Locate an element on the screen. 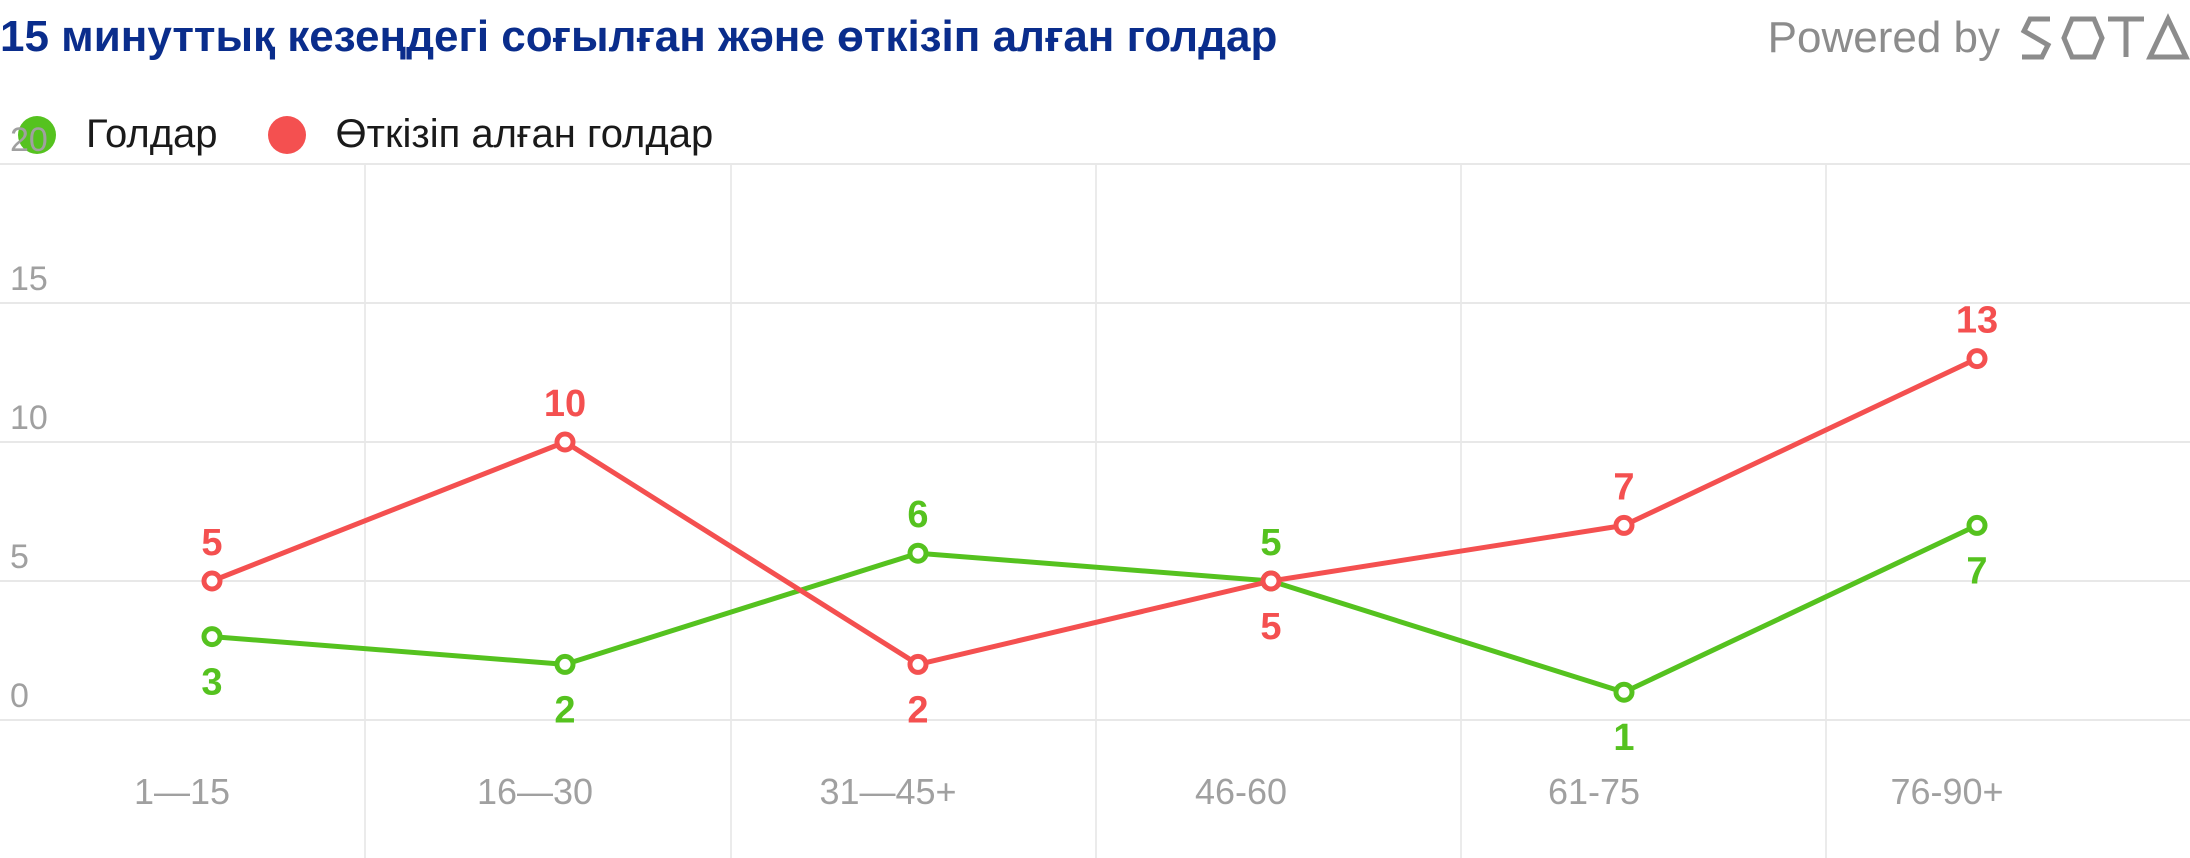 Image resolution: width=2190 pixels, height=858 pixels. sota-logo is located at coordinates (2105, 36).